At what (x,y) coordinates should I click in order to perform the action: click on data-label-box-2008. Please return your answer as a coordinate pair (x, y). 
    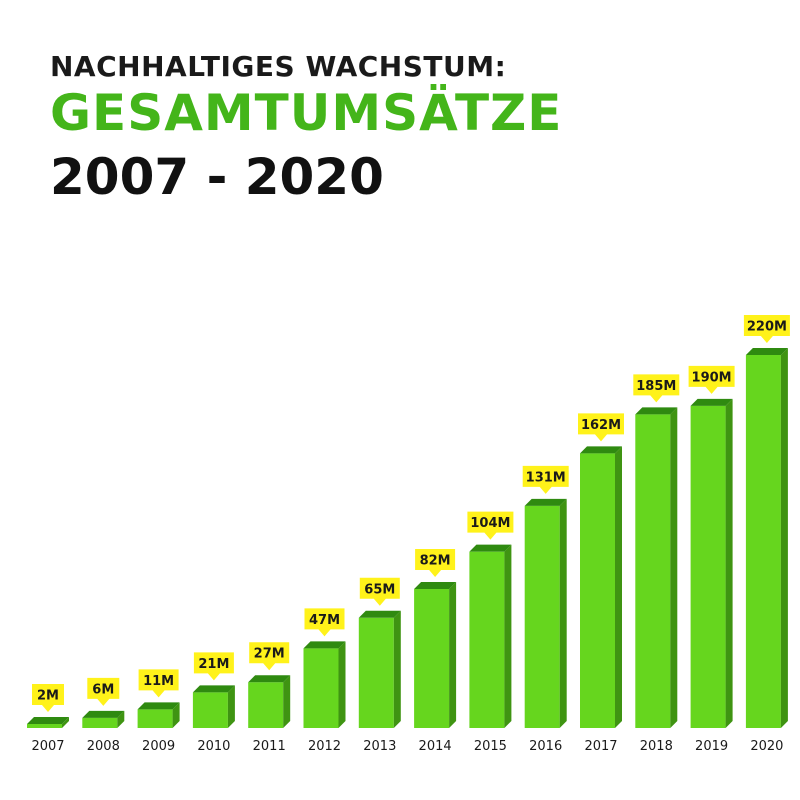
    Looking at the image, I should click on (103, 691).